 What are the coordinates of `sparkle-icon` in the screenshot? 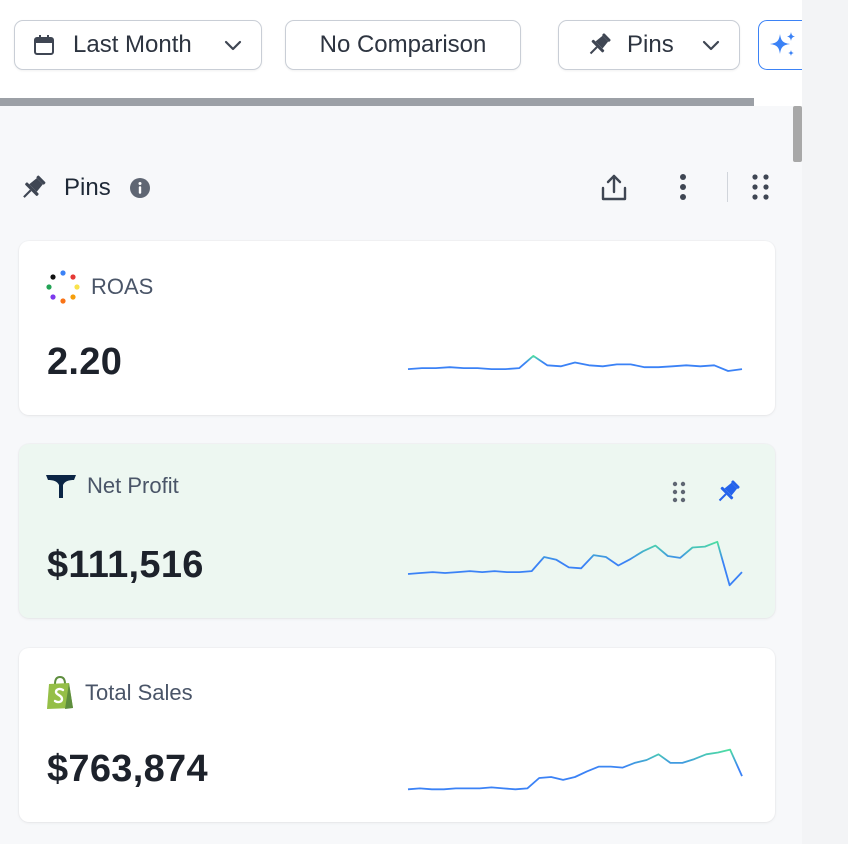 It's located at (782, 44).